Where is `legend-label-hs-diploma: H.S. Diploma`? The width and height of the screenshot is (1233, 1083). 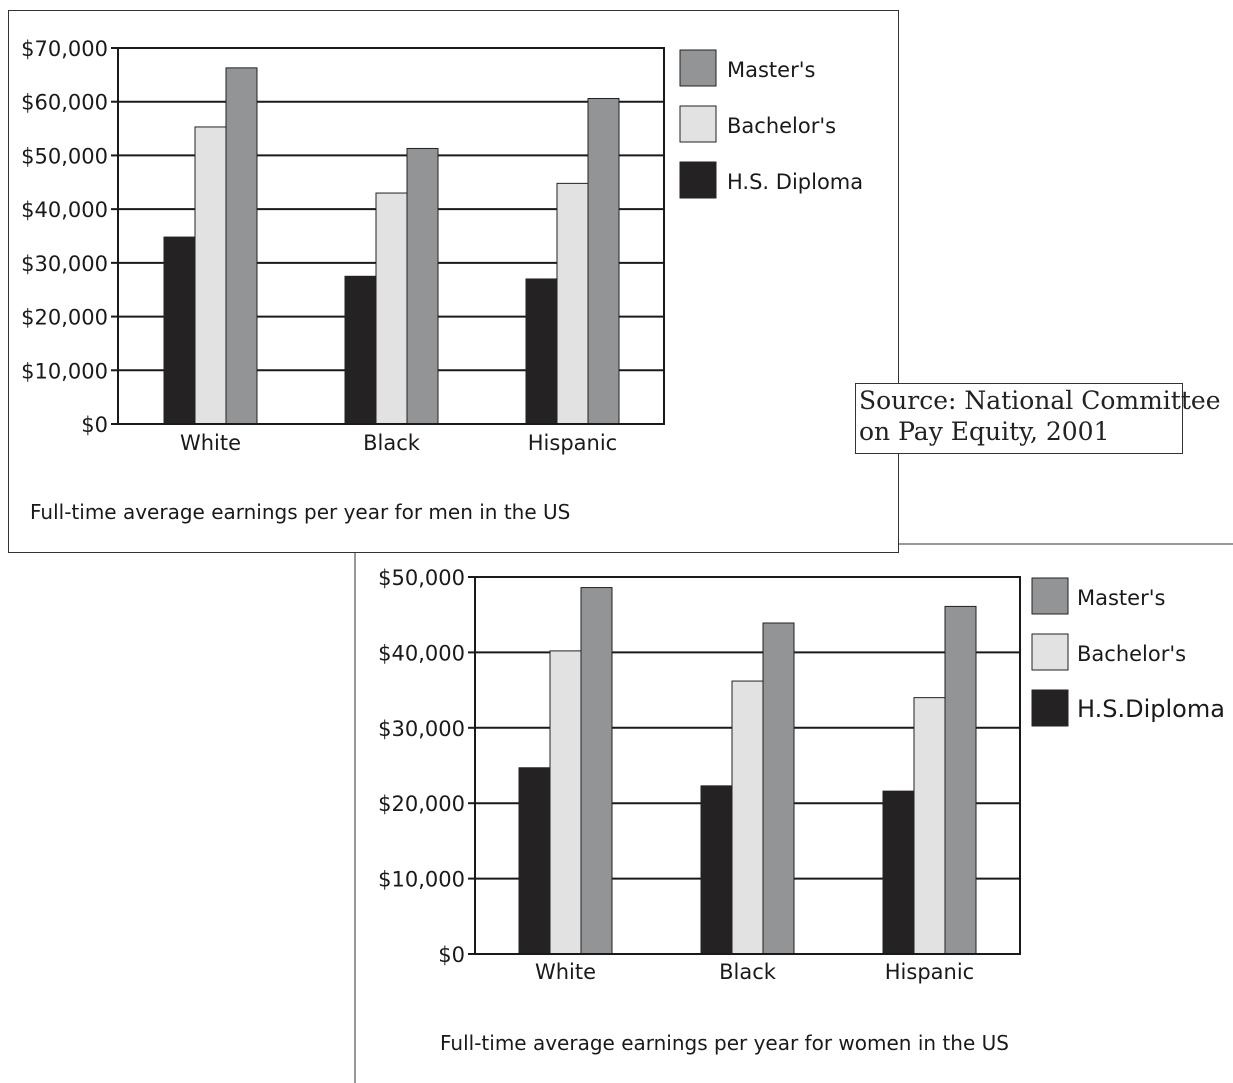
legend-label-hs-diploma: H.S. Diploma is located at coordinates (795, 182).